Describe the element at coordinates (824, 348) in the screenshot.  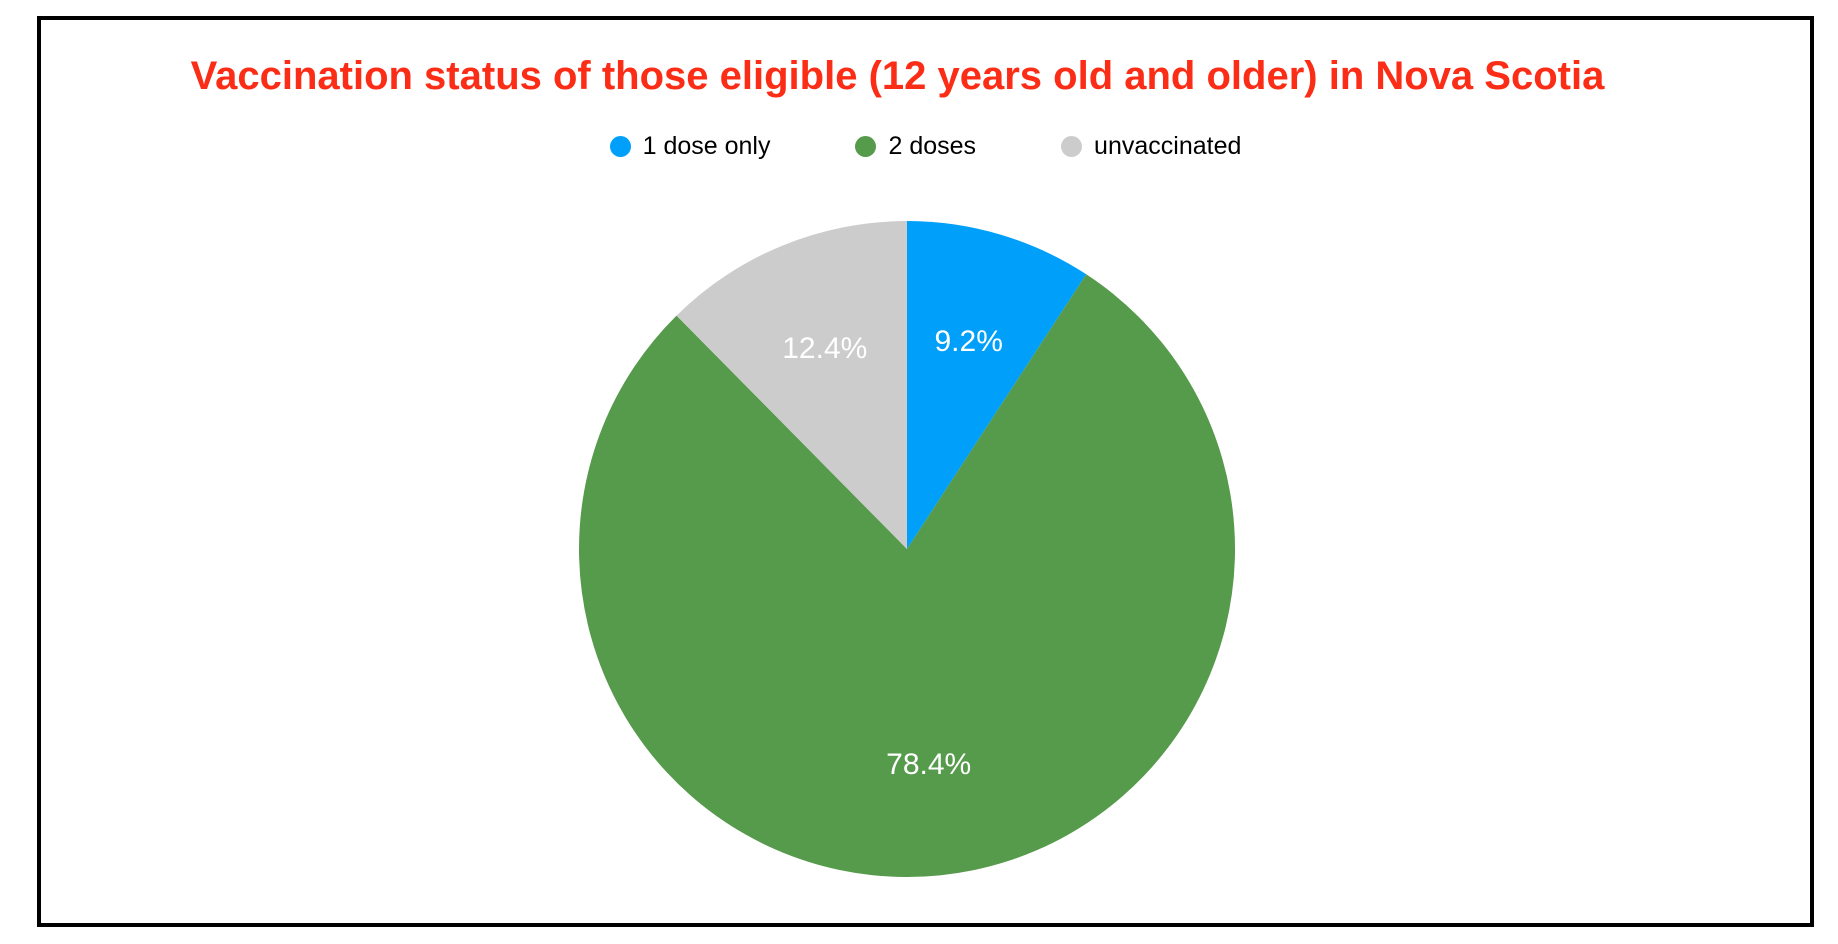
I see `slice-label: 12.4%` at that location.